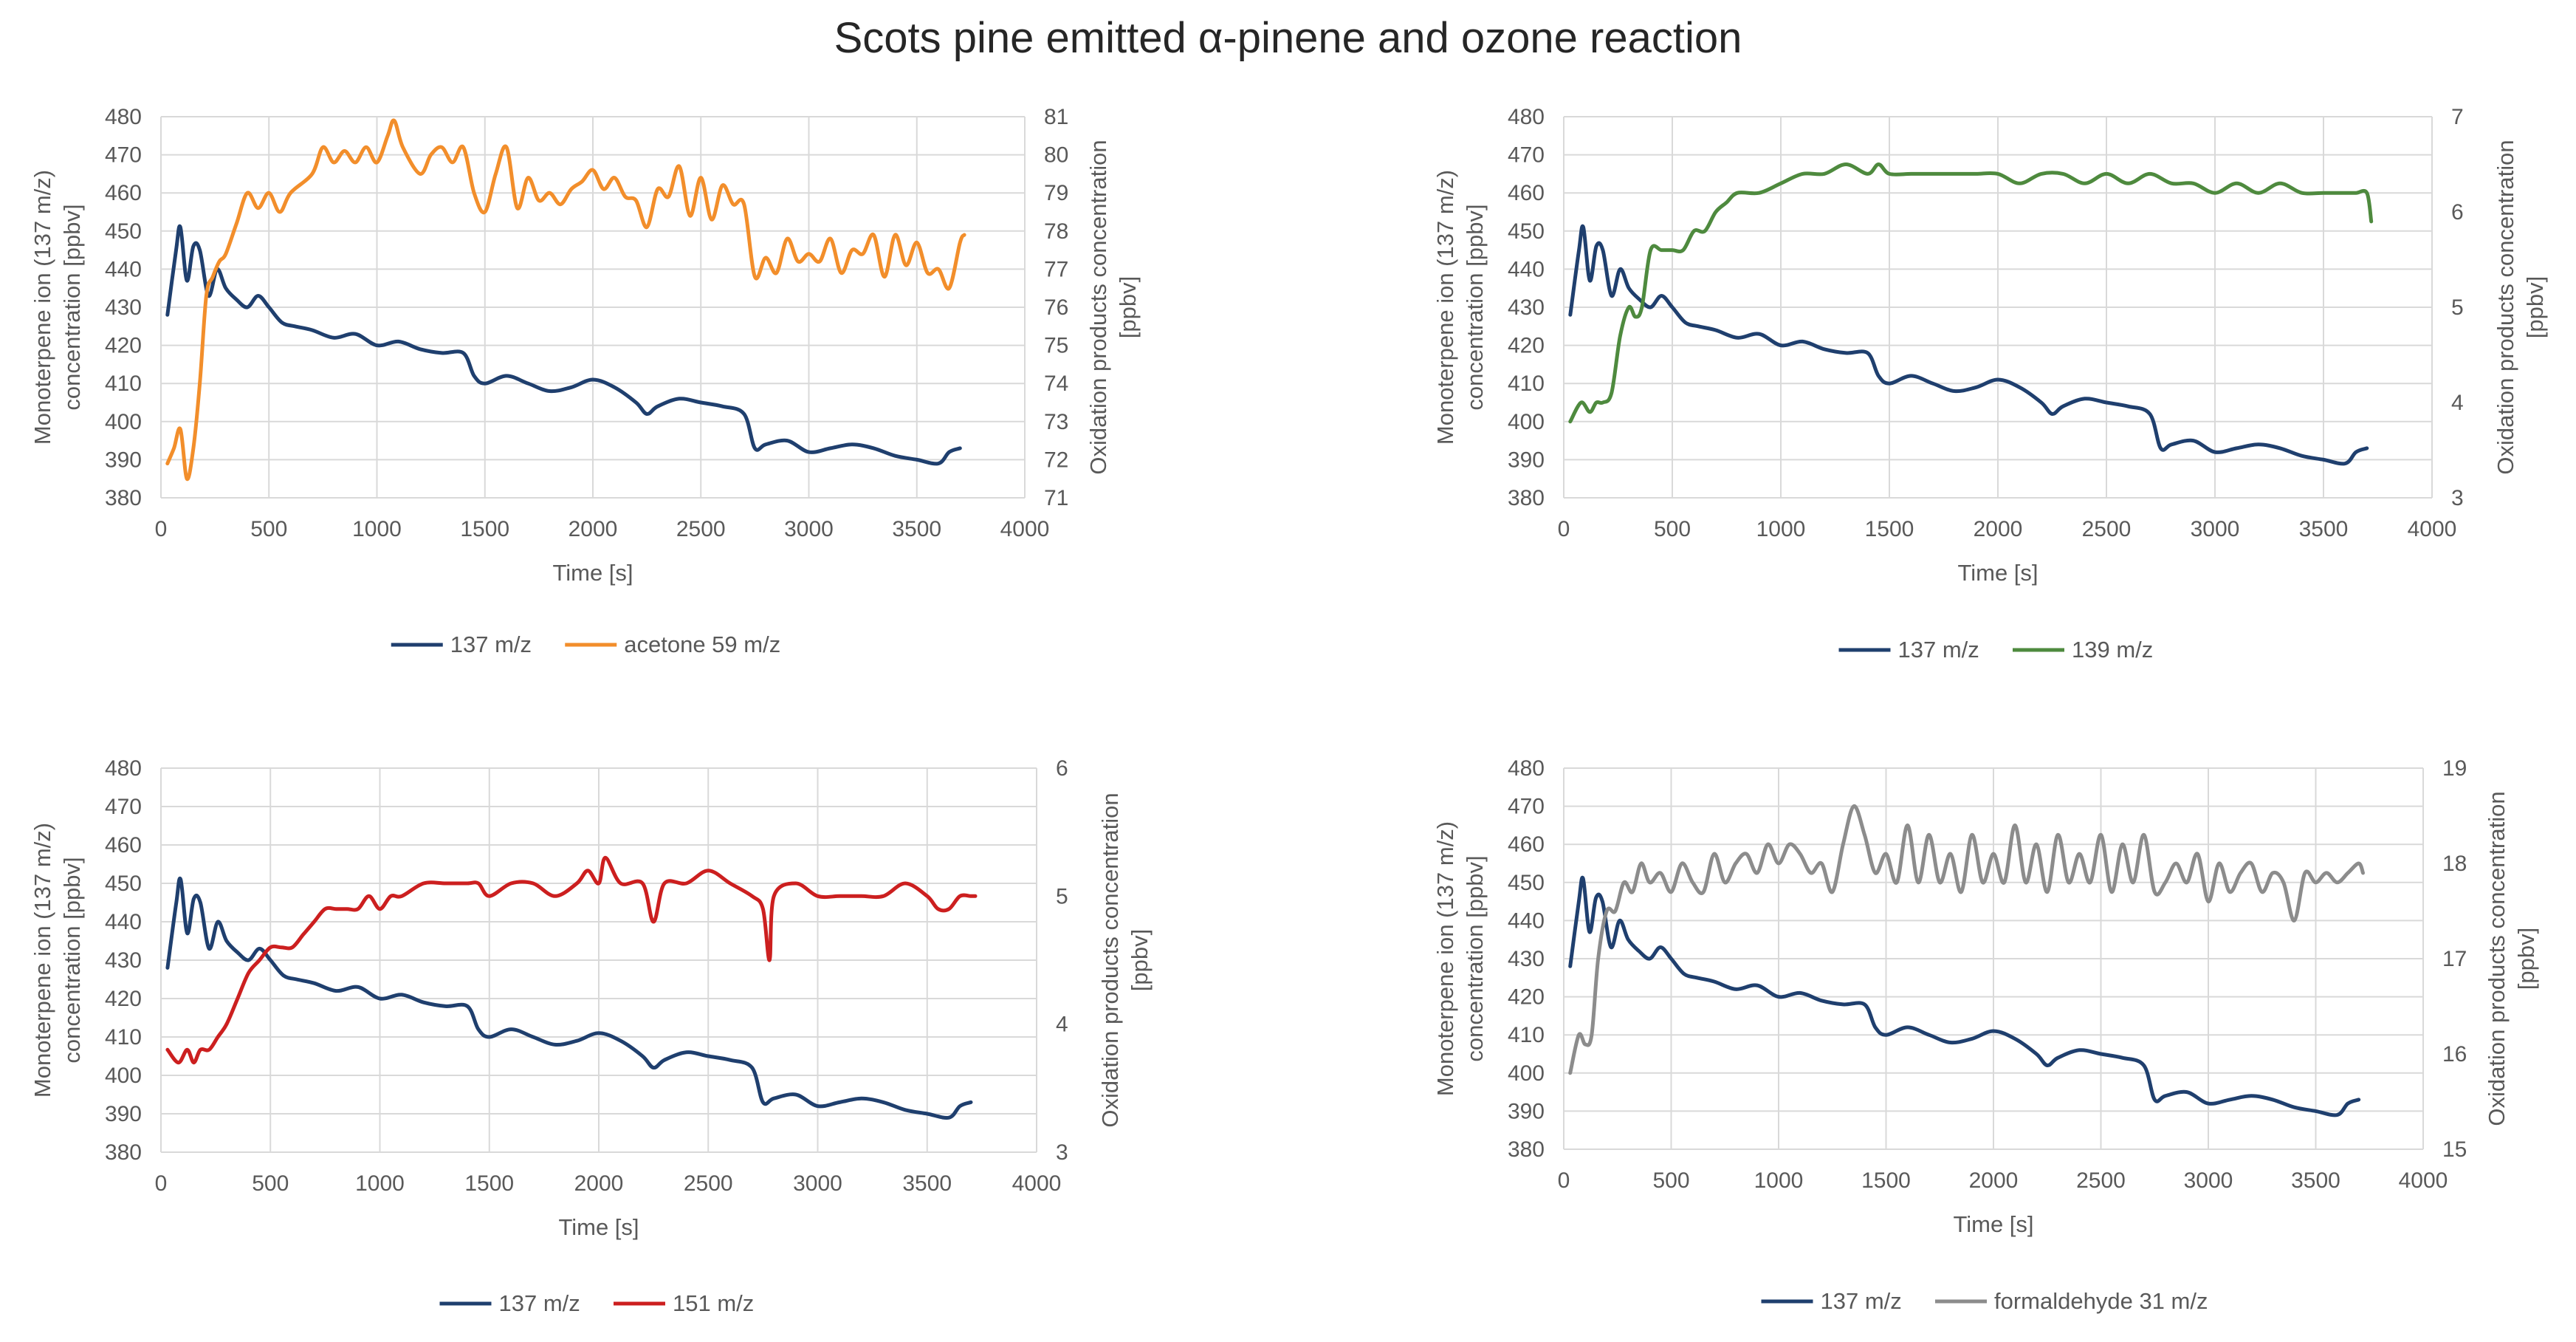 This screenshot has width=2576, height=1342. What do you see at coordinates (2101, 1301) in the screenshot?
I see `legend-label: formaldehyde 31 m/z` at bounding box center [2101, 1301].